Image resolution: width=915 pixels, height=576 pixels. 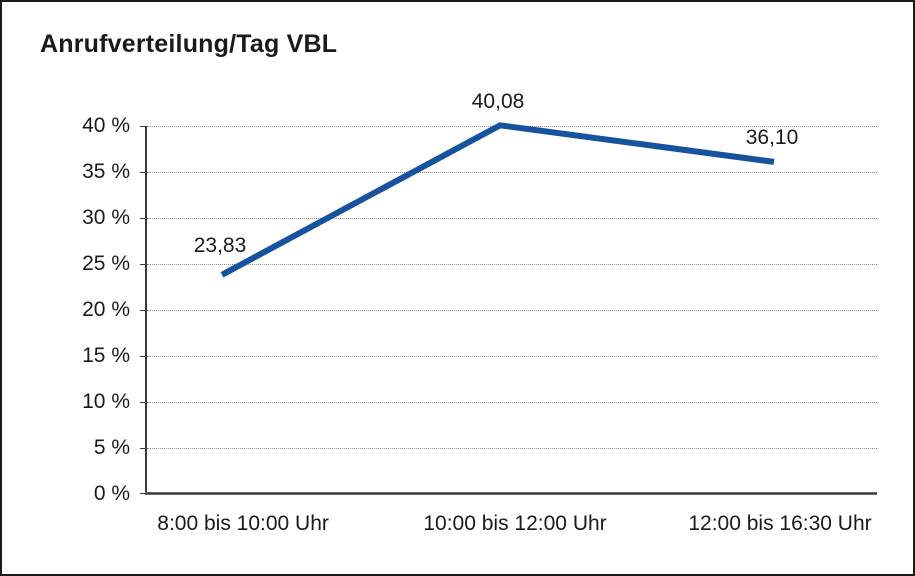 What do you see at coordinates (66, 309) in the screenshot?
I see `y-axis-labels: 40 % 35 % 30 % 25 % 20 % 15 % 10 % 5 % 0 %` at bounding box center [66, 309].